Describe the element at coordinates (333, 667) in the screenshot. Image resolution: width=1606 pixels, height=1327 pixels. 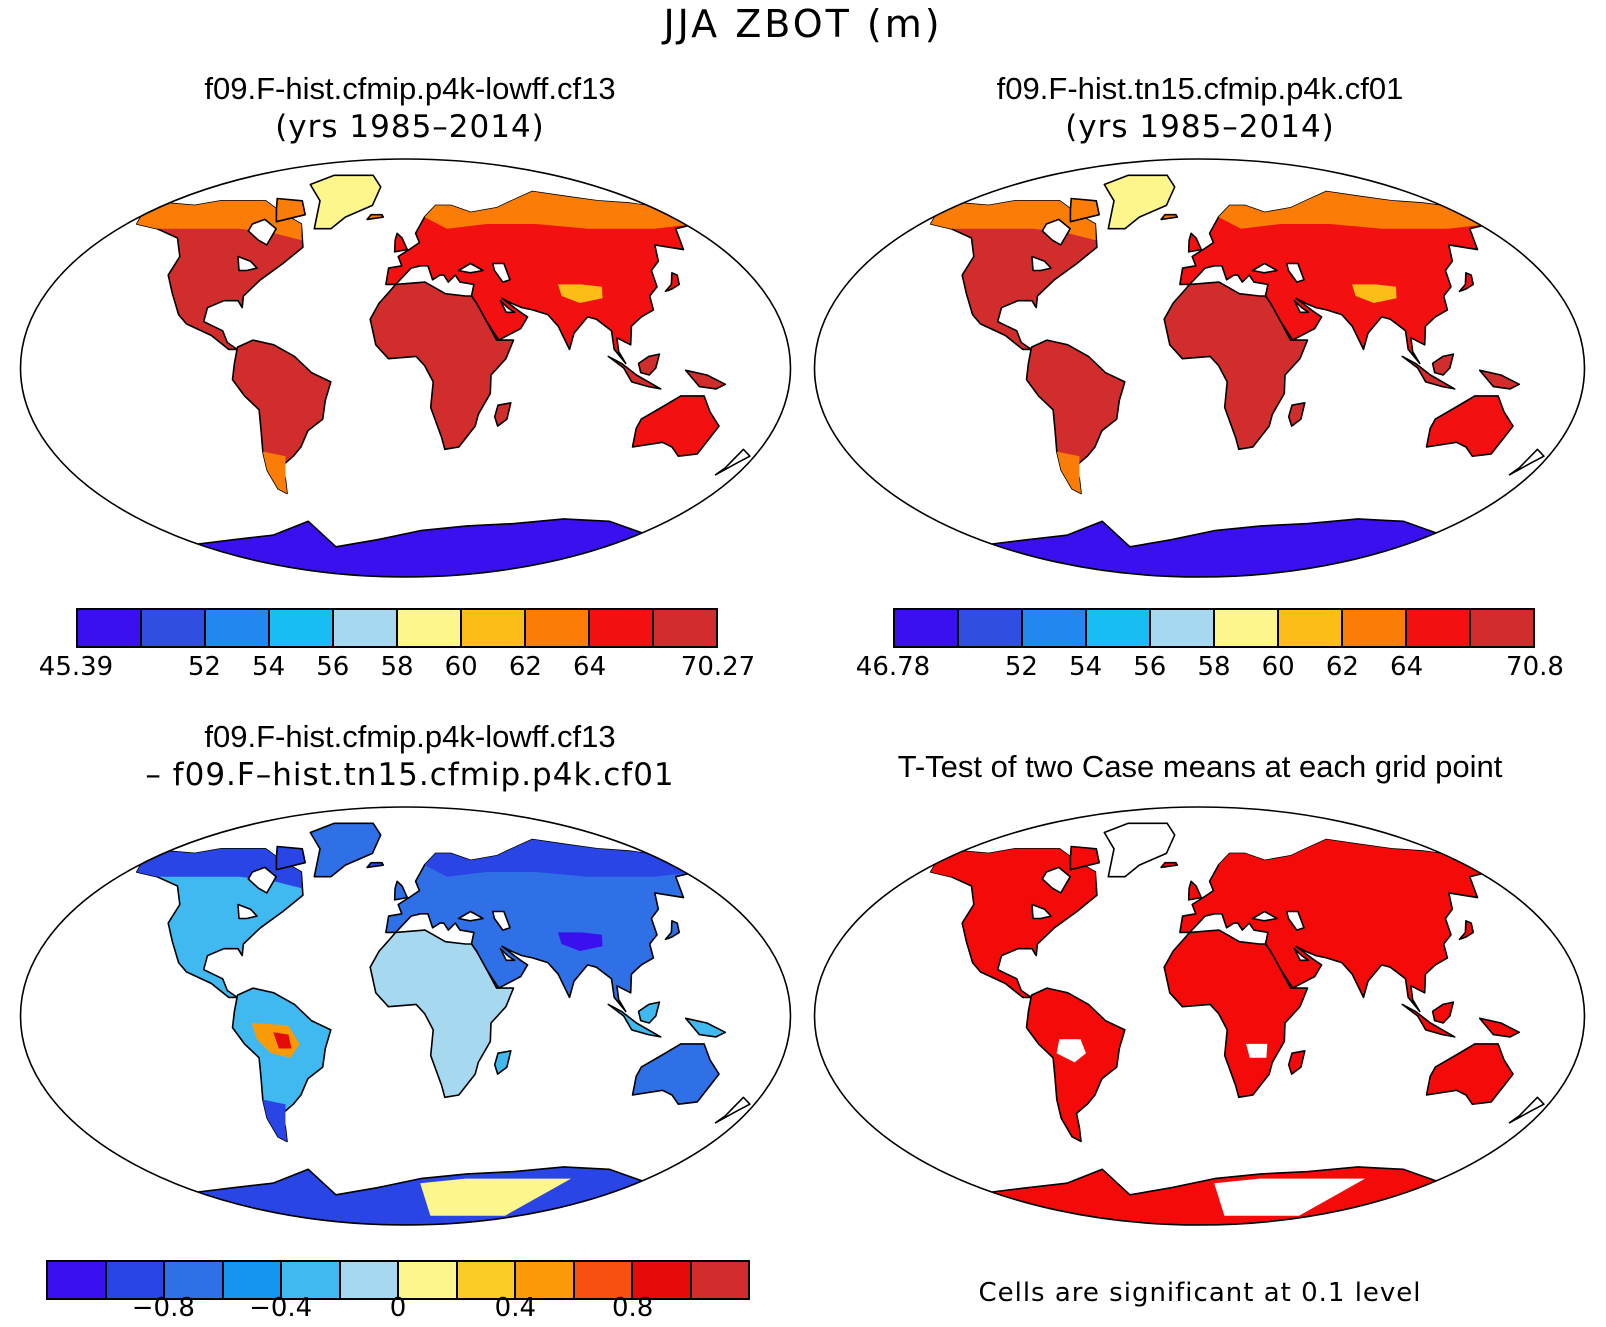
I see `colorbar-tick-label: 56` at that location.